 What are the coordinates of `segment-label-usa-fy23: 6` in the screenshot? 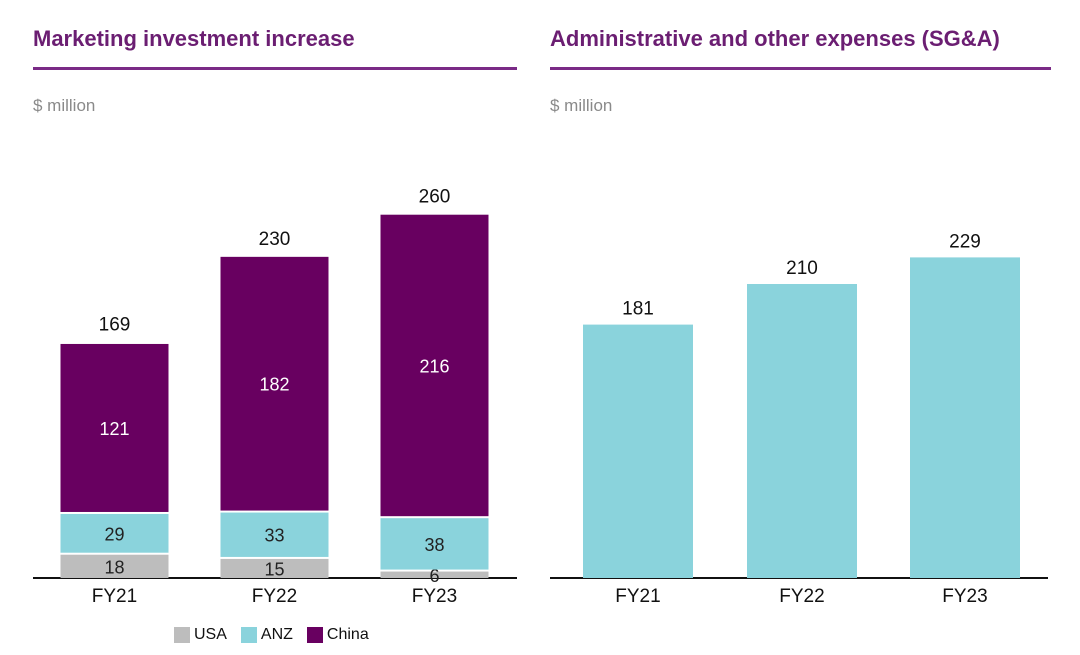 It's located at (434, 576).